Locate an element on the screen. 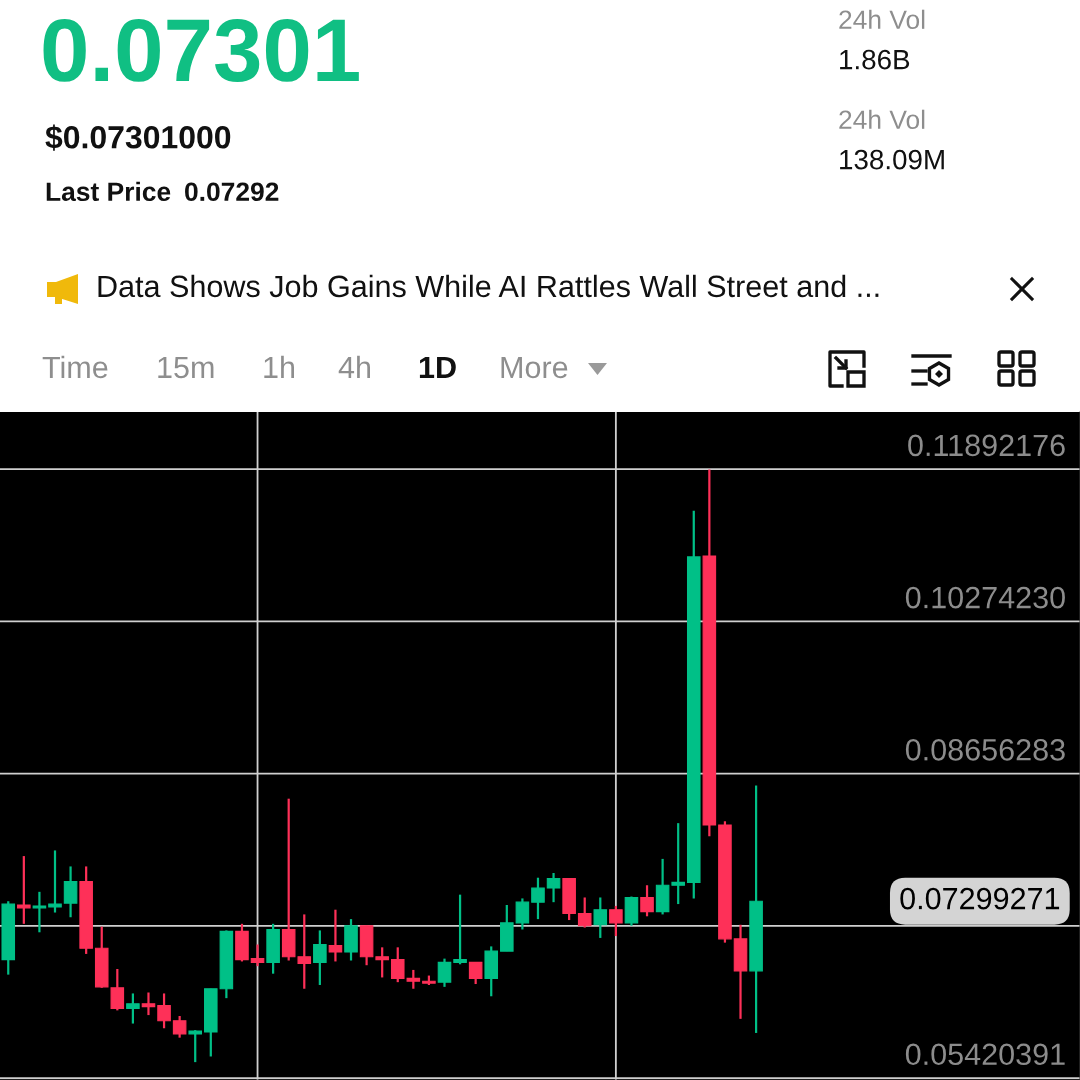 This screenshot has height=1080, width=1080. text: 1h is located at coordinates (279, 366).